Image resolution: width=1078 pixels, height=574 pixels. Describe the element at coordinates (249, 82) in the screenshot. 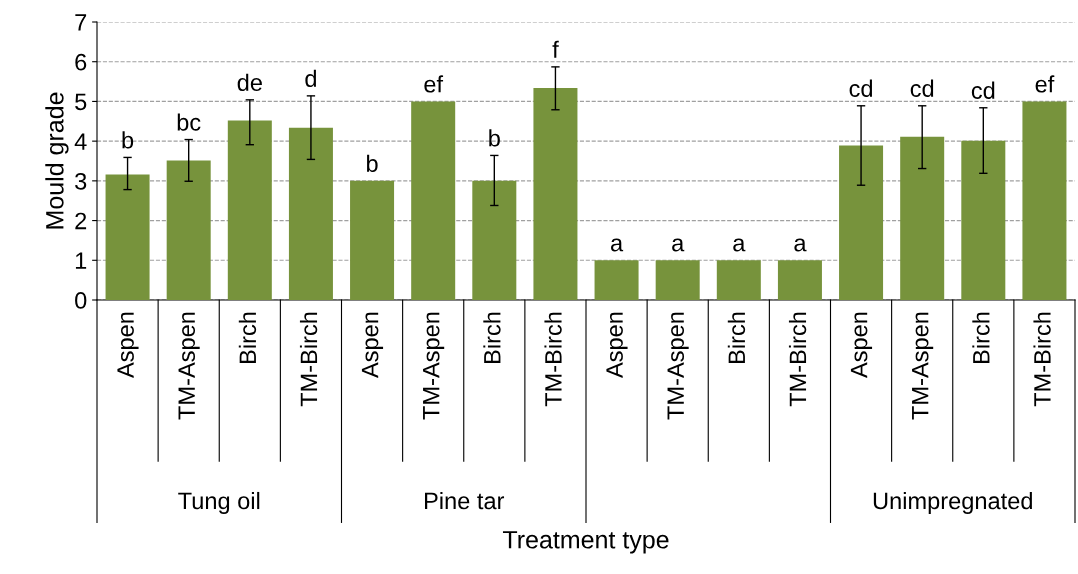

I see `data-label: de` at that location.